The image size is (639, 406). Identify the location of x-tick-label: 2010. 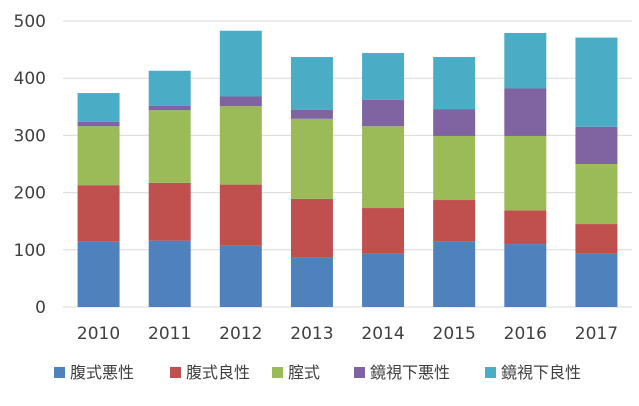
(98, 334).